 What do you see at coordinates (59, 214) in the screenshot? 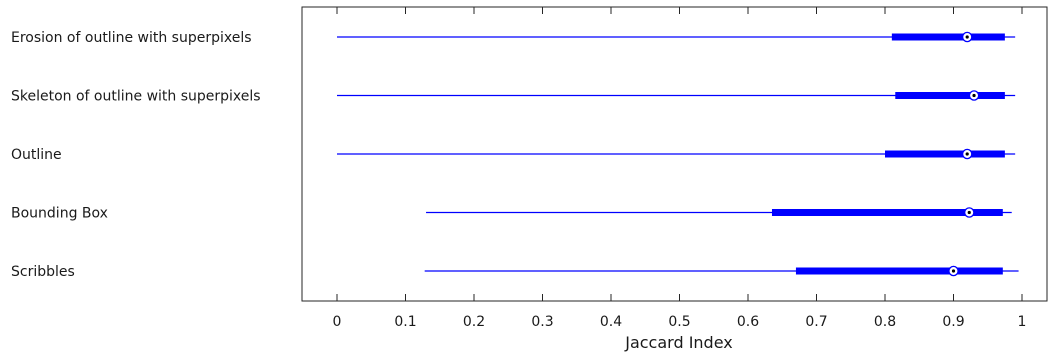
I see `category-label-3: Bounding Box` at bounding box center [59, 214].